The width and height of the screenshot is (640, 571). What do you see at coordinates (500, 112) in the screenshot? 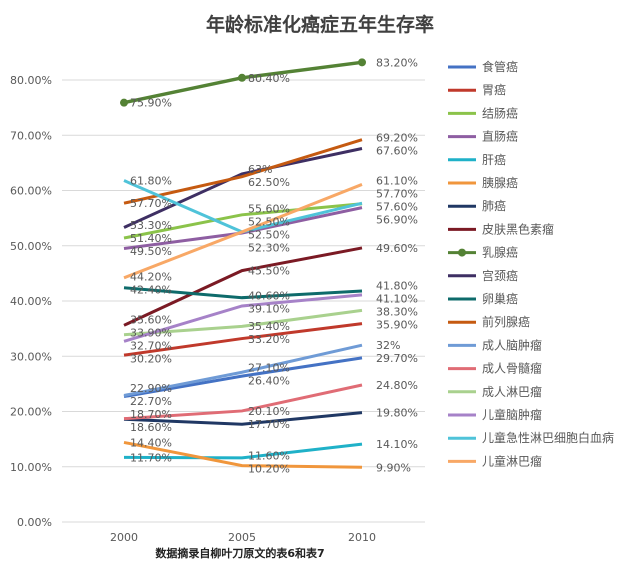
I see `legend-label: 结肠癌` at bounding box center [500, 112].